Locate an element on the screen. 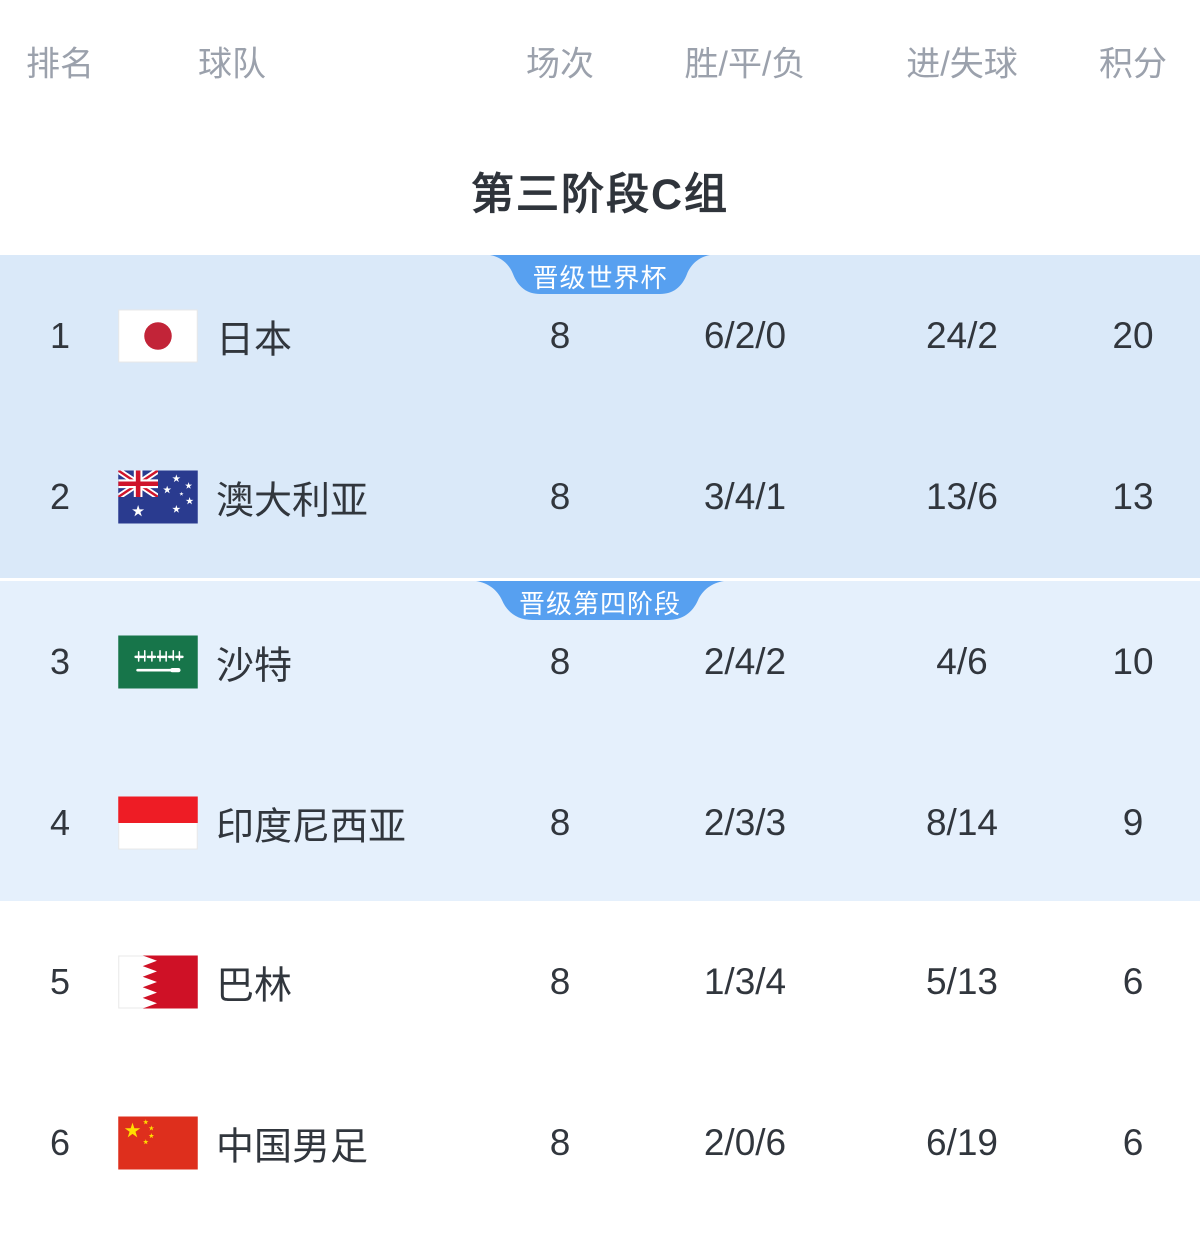  points-value: 20 is located at coordinates (1133, 335).